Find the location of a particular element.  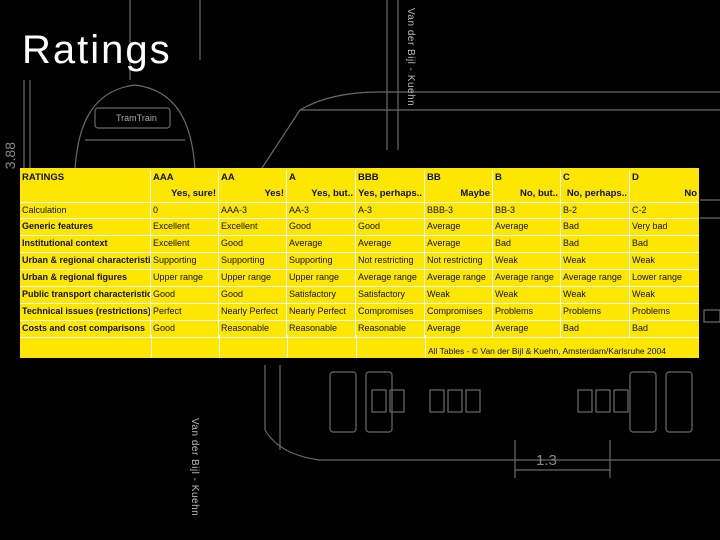

subheader-cell: Yes, but.. is located at coordinates (321, 194).